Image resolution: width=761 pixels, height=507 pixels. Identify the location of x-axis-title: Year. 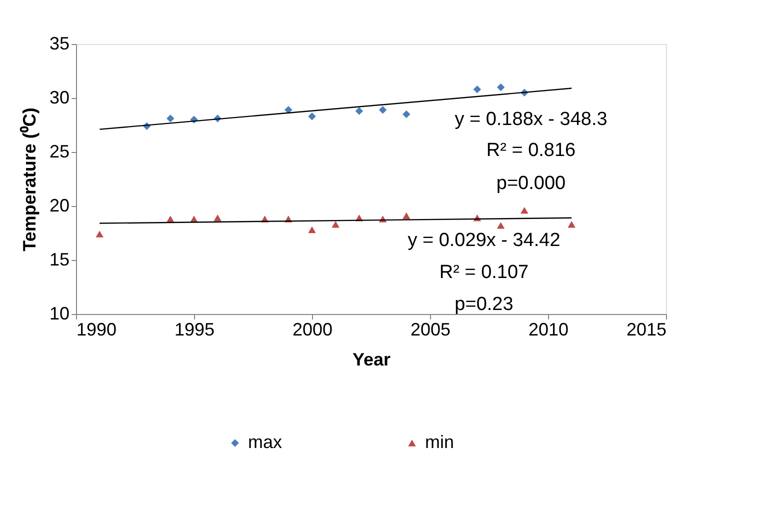
(371, 360).